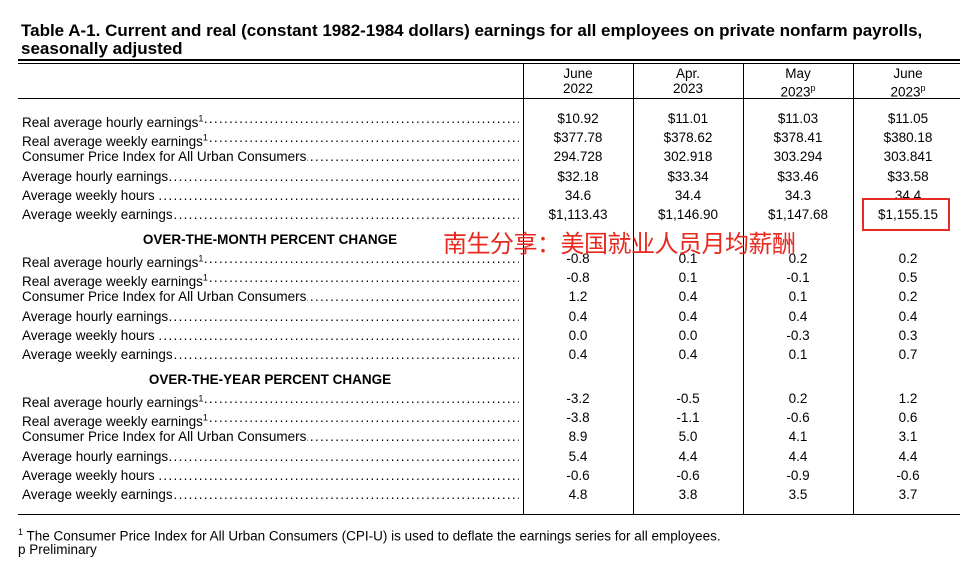 The height and width of the screenshot is (571, 960). I want to click on row-label-value: Real average weekly earnings, so click(112, 281).